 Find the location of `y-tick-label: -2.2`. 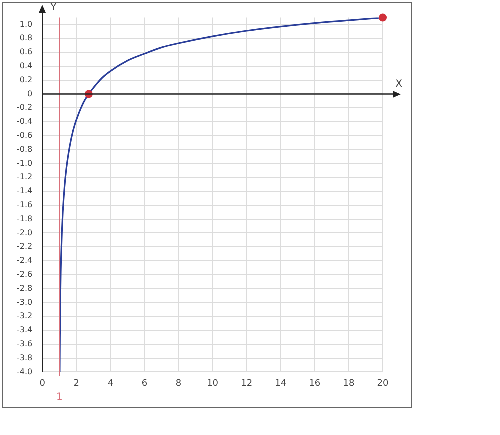

y-tick-label: -2.2 is located at coordinates (25, 247).